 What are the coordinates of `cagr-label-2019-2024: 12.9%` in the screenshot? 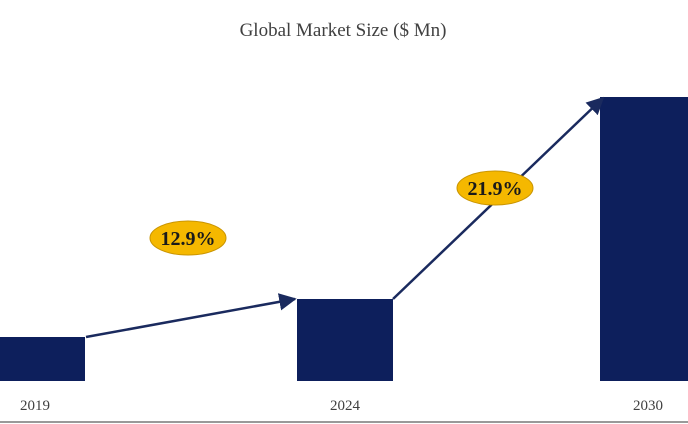 It's located at (188, 239).